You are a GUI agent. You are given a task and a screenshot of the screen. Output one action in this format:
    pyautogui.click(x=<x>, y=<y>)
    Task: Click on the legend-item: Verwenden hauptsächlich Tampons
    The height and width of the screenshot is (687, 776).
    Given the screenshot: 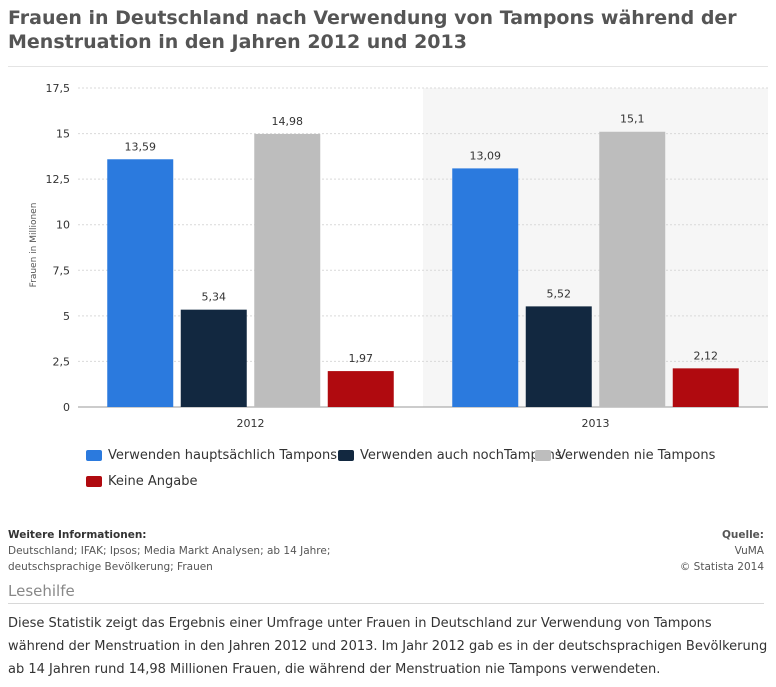 What is the action you would take?
    pyautogui.click(x=211, y=455)
    